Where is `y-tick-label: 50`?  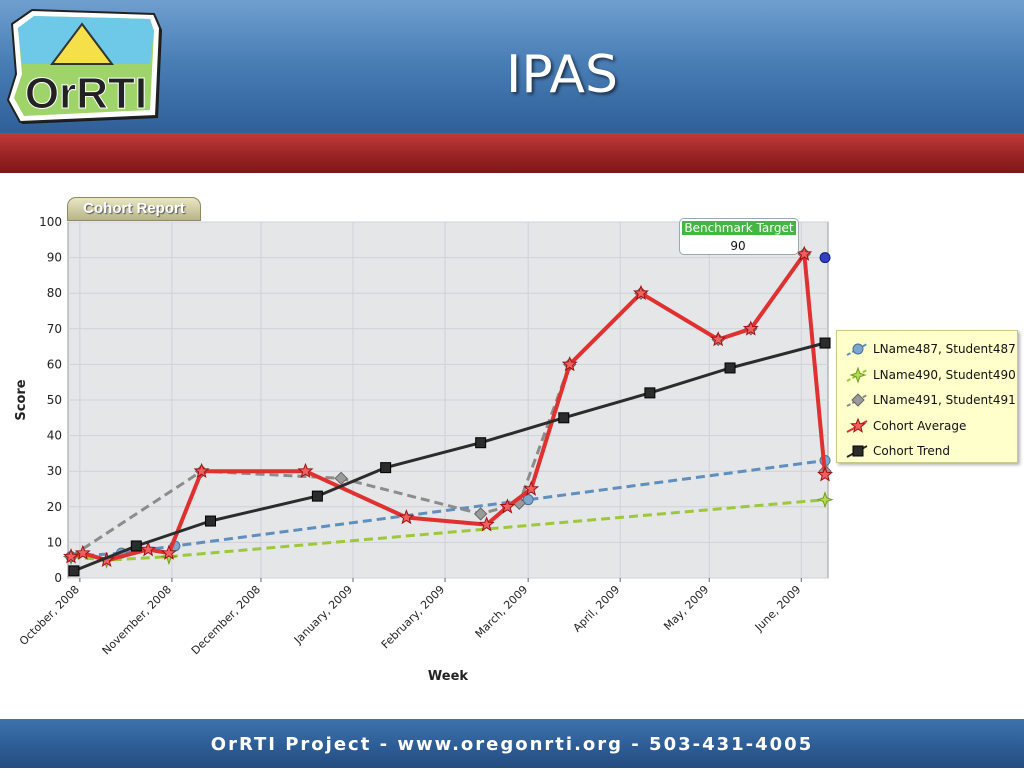 y-tick-label: 50 is located at coordinates (54, 400).